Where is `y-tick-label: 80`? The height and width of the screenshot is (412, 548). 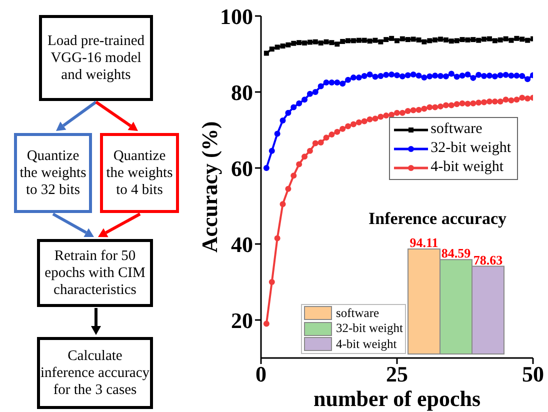 y-tick-label: 80 is located at coordinates (242, 92).